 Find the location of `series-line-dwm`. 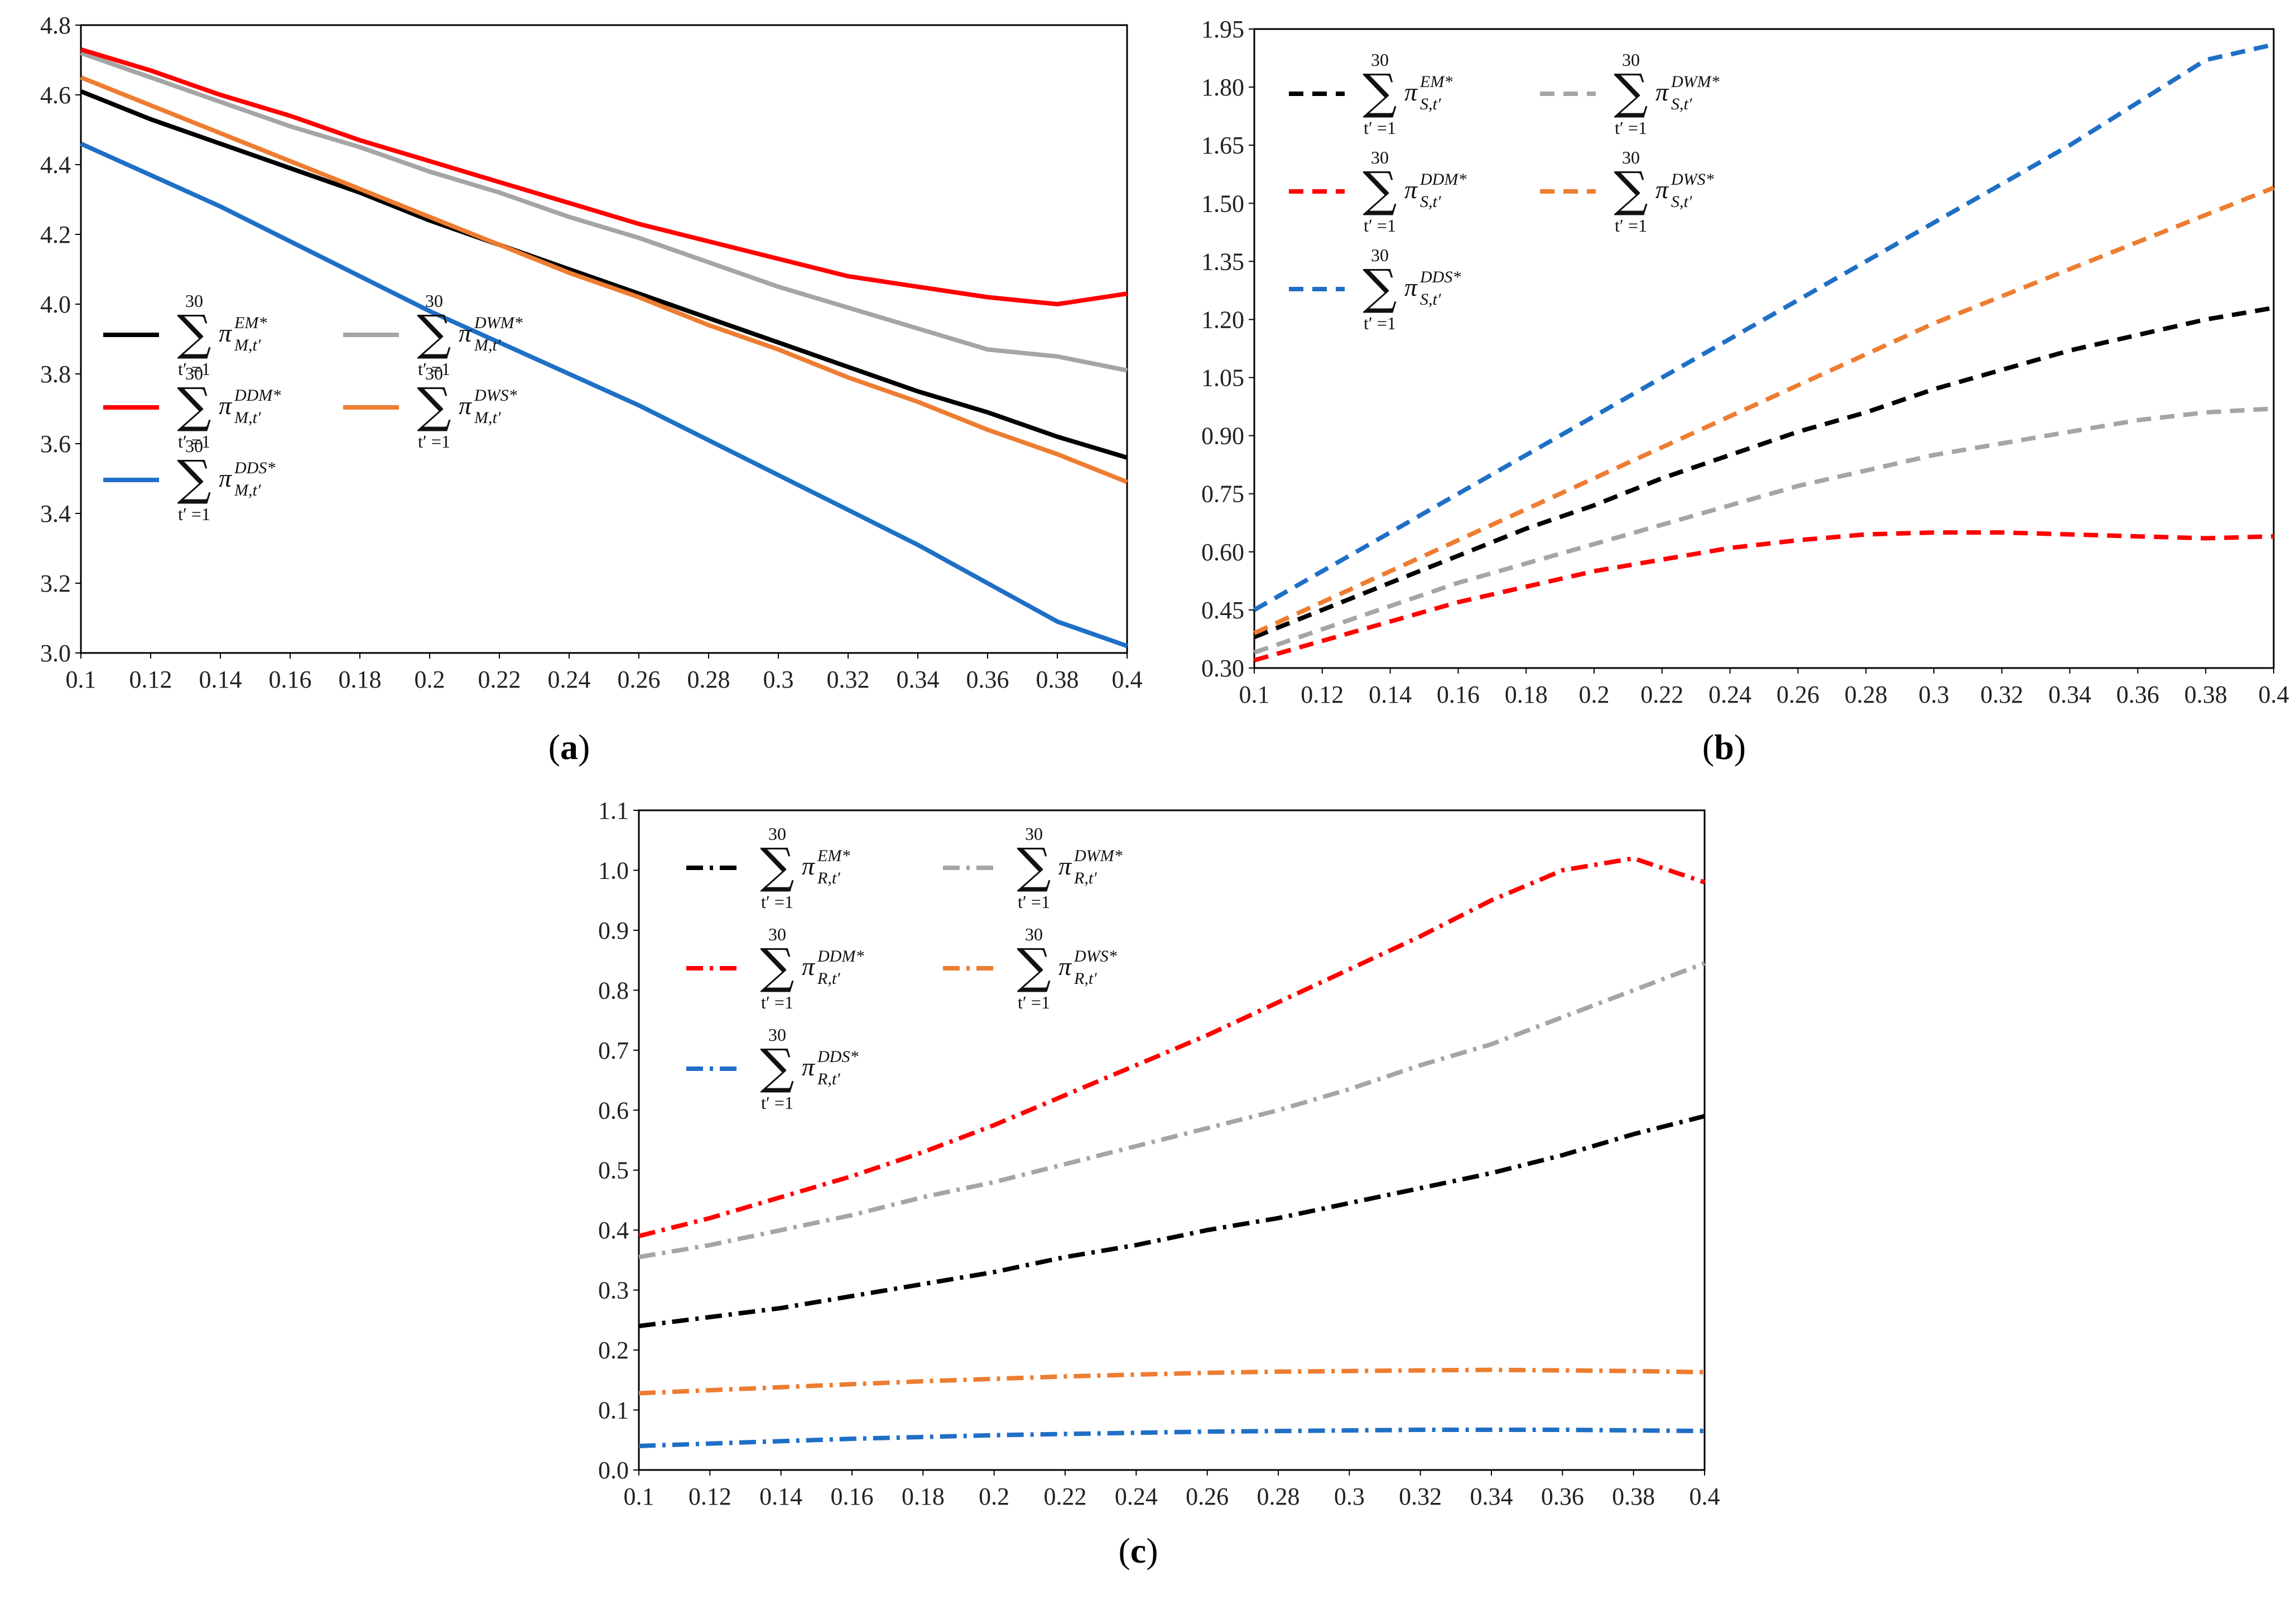

series-line-dwm is located at coordinates (604, 212).